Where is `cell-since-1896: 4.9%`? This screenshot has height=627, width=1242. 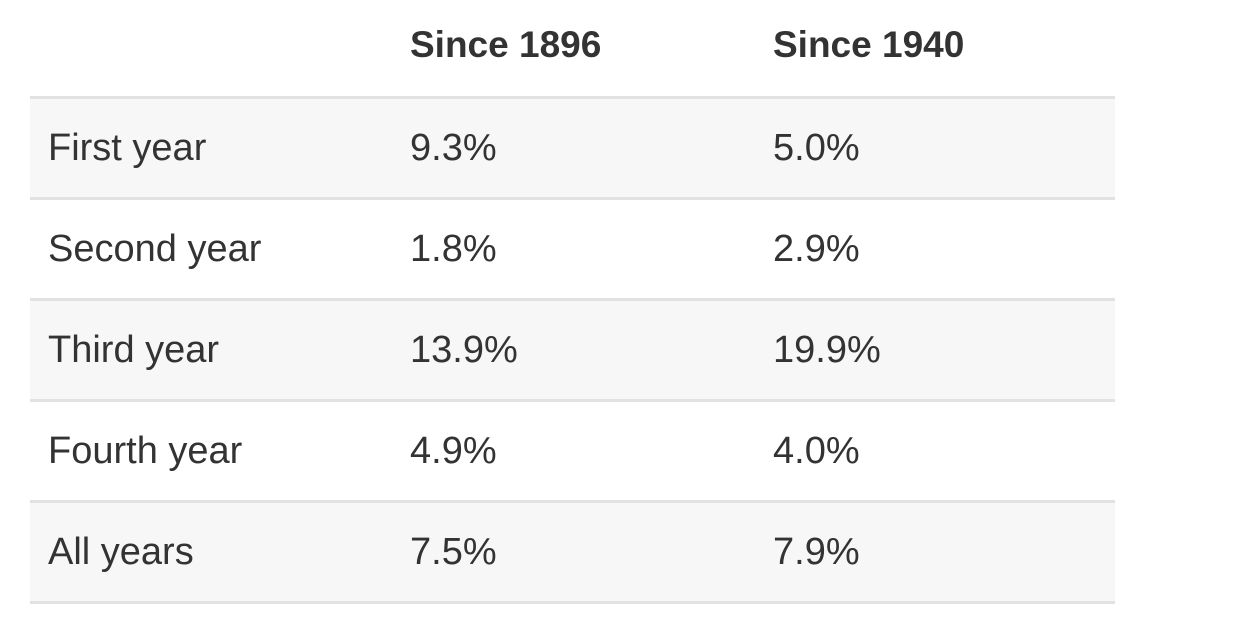
cell-since-1896: 4.9% is located at coordinates (453, 450).